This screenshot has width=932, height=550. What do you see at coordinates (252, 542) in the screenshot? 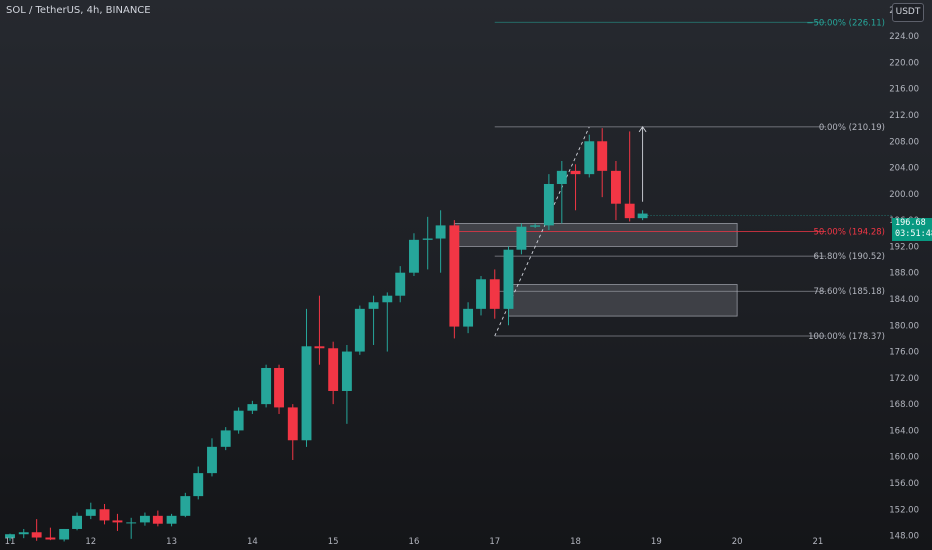
I see `x-tick-label: 14` at bounding box center [252, 542].